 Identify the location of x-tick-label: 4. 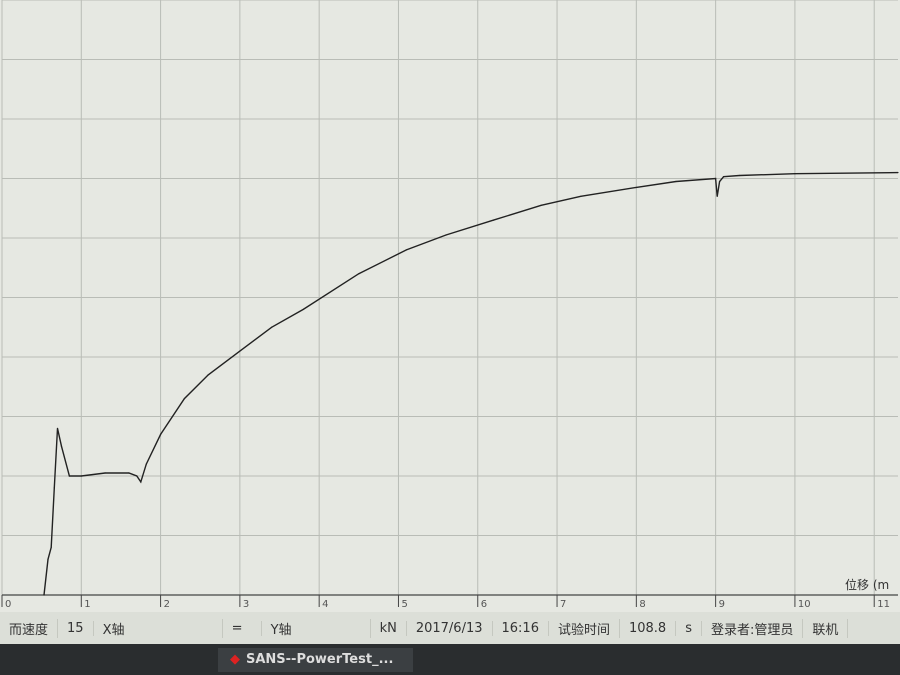
(325, 604).